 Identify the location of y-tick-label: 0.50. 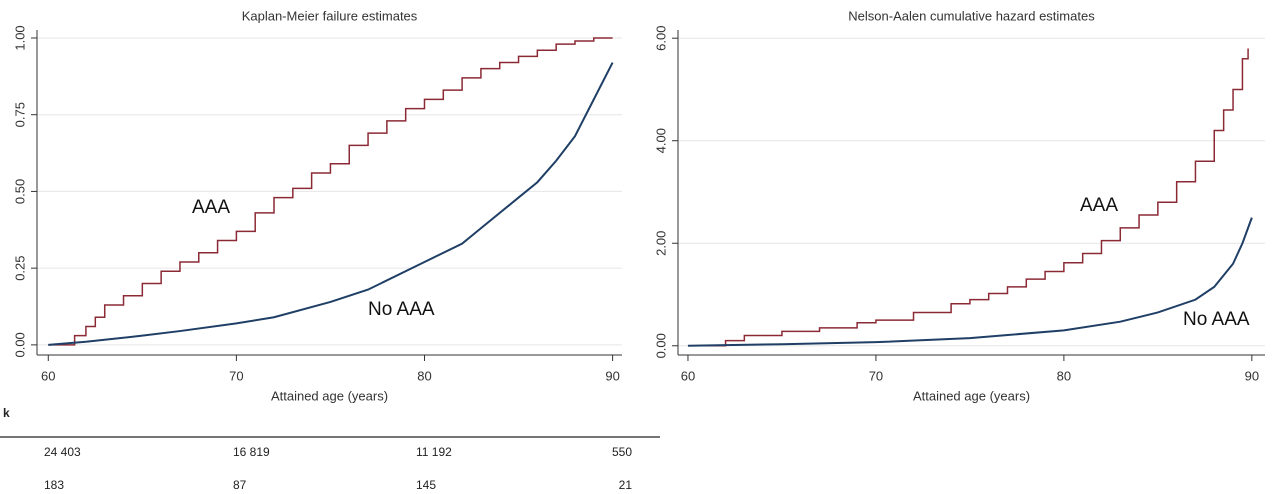
(19, 191).